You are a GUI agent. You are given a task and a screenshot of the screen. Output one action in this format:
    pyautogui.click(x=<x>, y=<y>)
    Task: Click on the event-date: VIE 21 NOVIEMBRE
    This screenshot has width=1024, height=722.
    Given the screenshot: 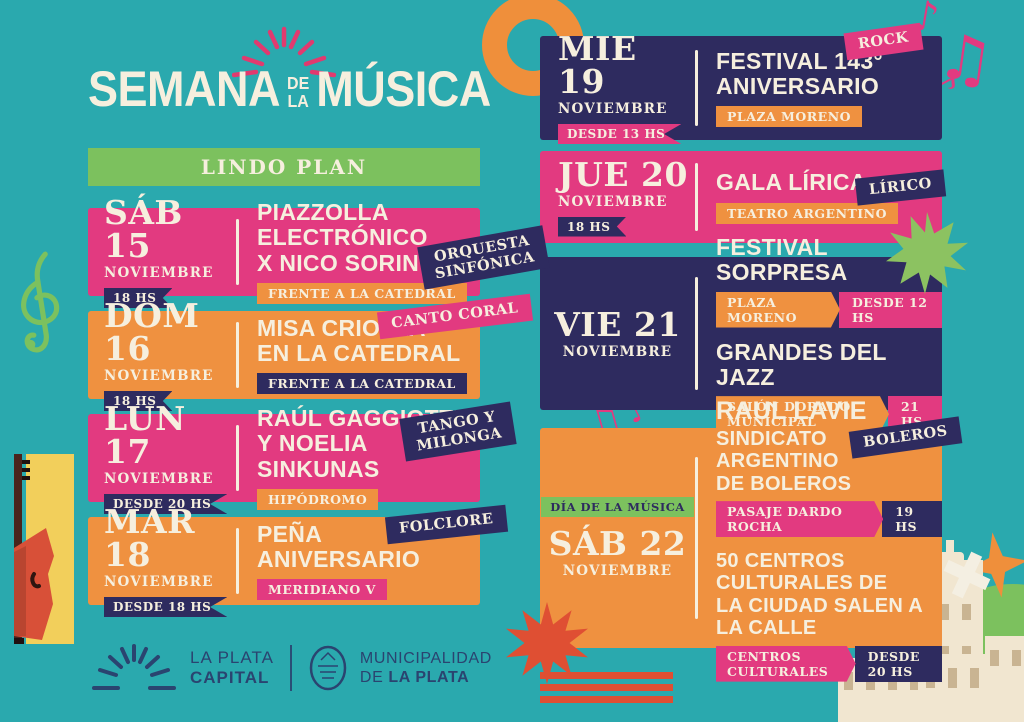 What is the action you would take?
    pyautogui.click(x=617, y=334)
    